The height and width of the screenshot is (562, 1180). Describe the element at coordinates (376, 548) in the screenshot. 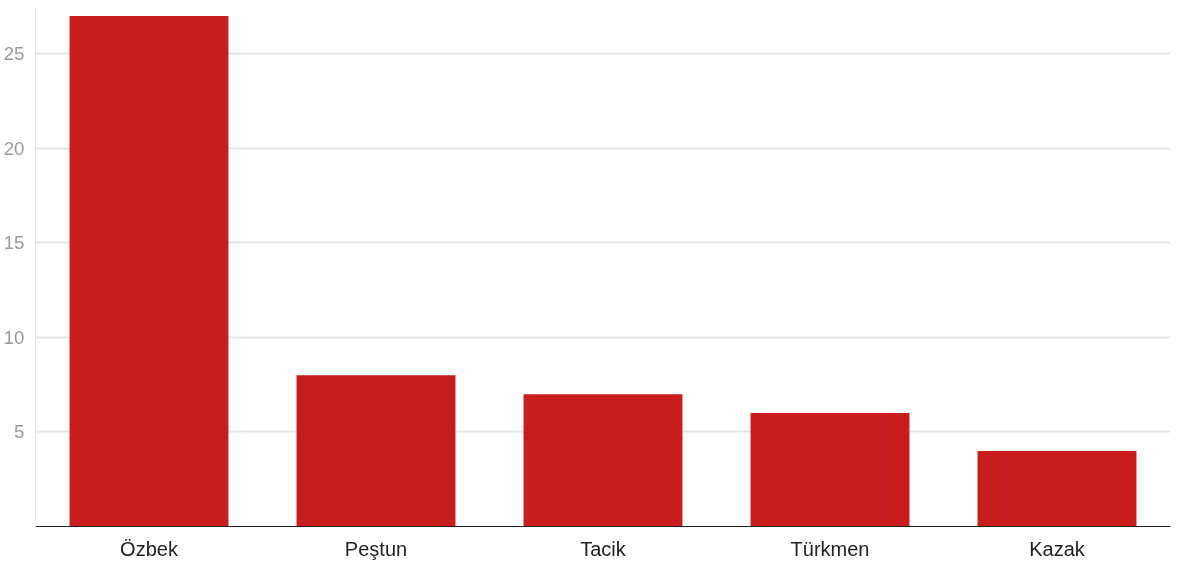

I see `x-tick-label: Peştun` at that location.